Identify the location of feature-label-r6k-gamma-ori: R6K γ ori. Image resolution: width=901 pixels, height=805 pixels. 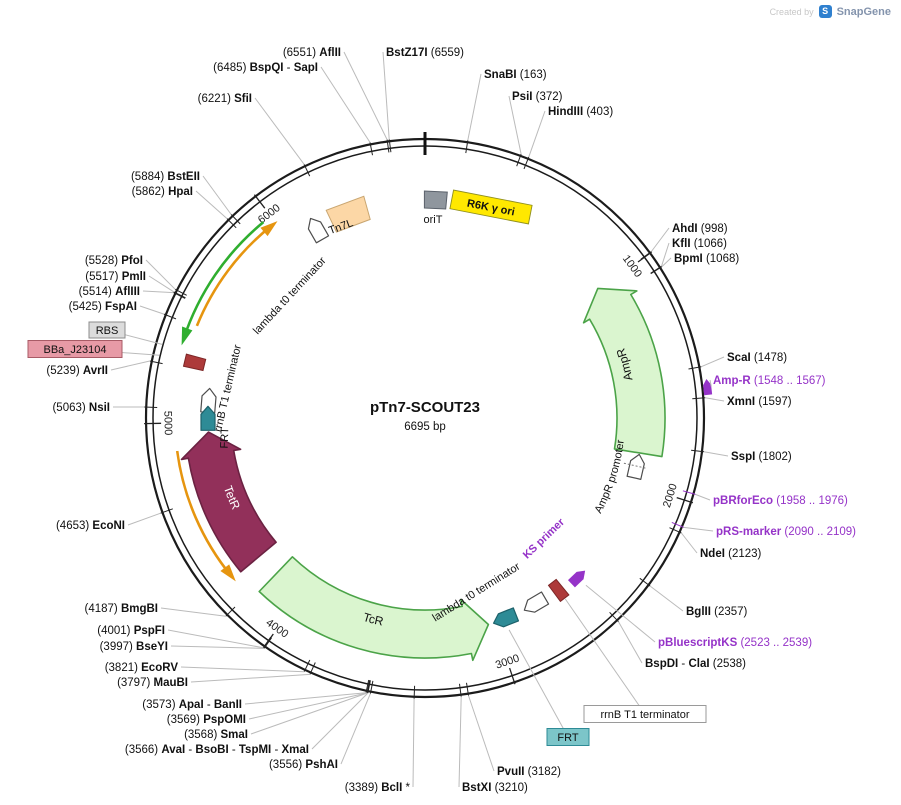
(491, 207).